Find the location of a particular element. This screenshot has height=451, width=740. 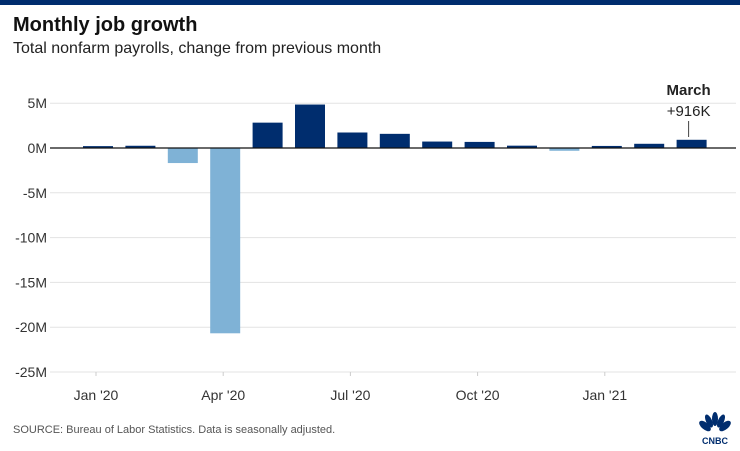

x-tick-label: Jan '20 is located at coordinates (96, 395).